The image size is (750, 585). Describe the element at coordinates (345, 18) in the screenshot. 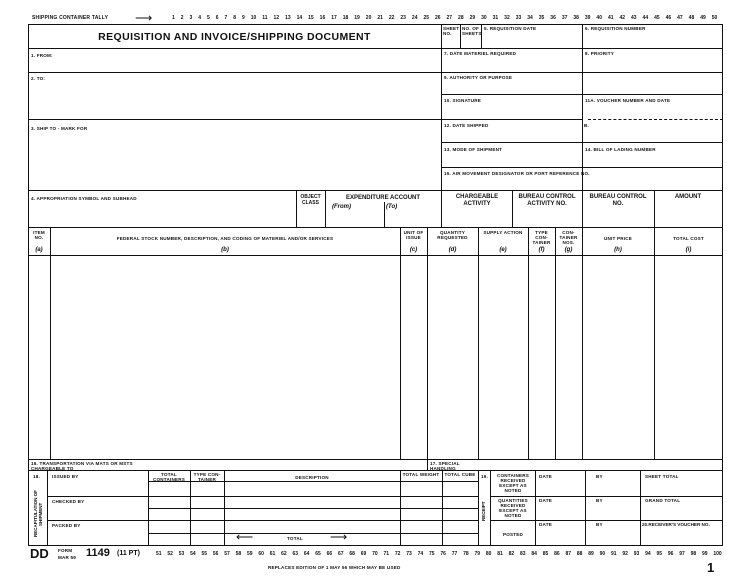

I see `tally-number: 18` at that location.